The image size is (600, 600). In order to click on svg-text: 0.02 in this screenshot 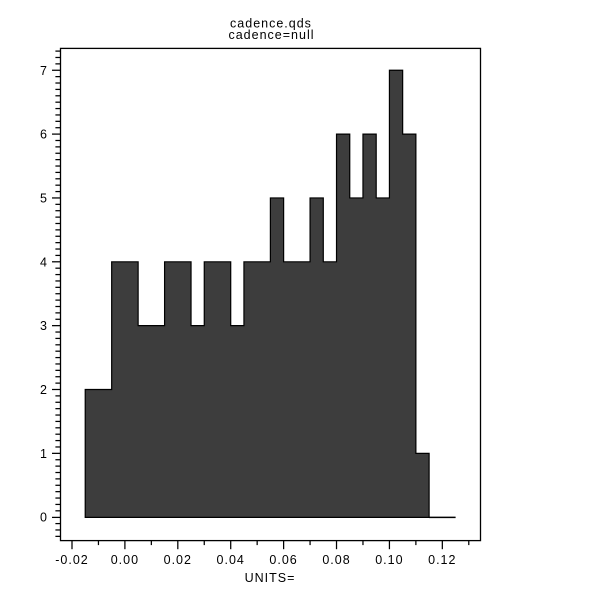, I will do `click(178, 560)`.